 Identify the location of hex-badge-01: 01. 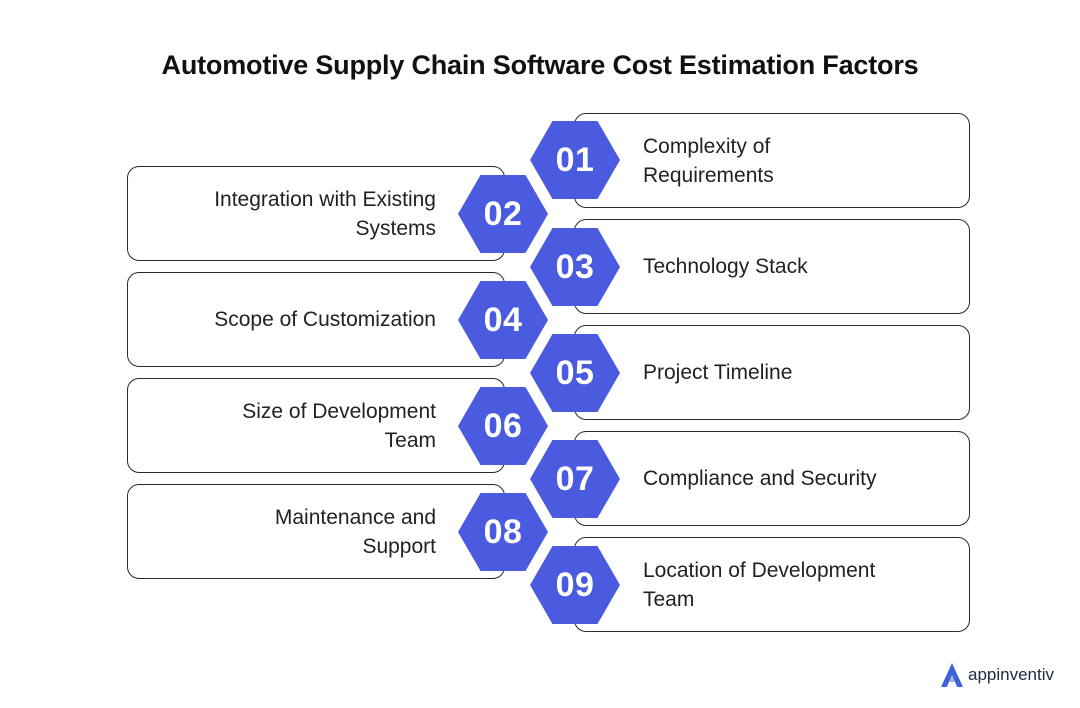
(575, 160).